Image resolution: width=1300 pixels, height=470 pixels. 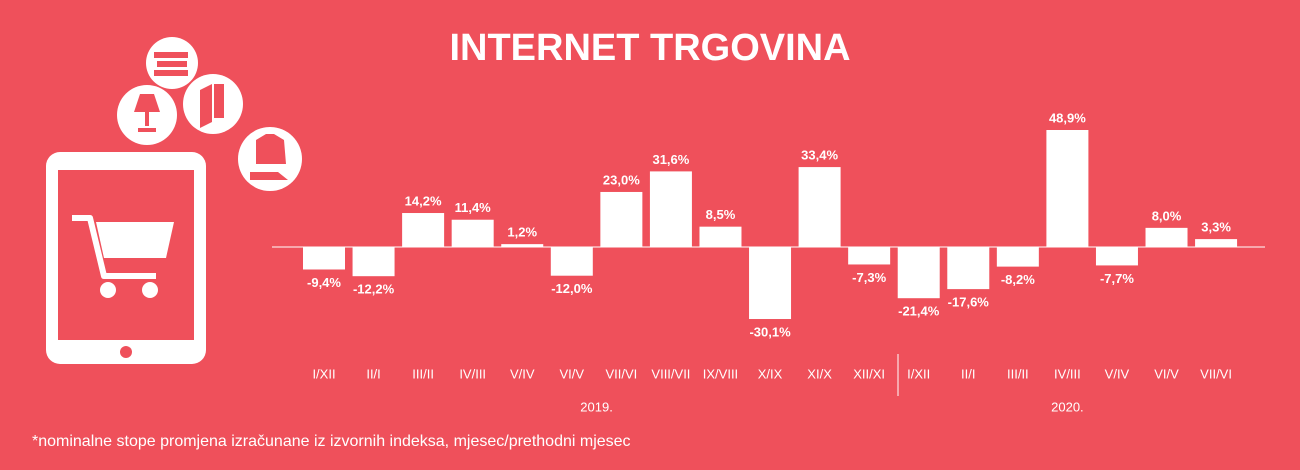 I want to click on x-tick-label: XI/X, so click(x=819, y=373).